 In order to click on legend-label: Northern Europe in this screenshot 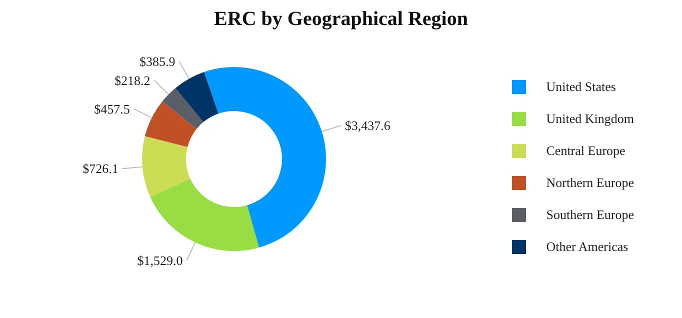, I will do `click(590, 183)`.